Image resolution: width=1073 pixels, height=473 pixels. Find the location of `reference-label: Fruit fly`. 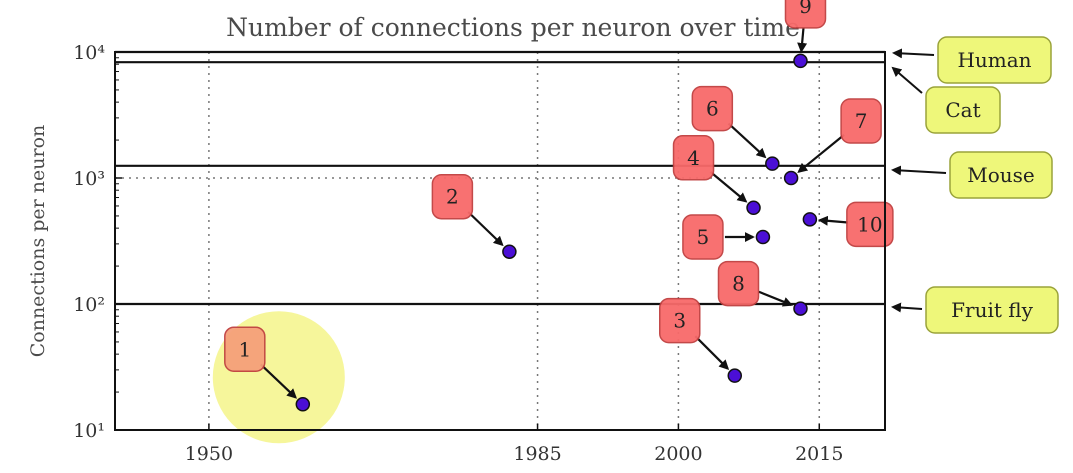

reference-label: Fruit fly is located at coordinates (992, 310).